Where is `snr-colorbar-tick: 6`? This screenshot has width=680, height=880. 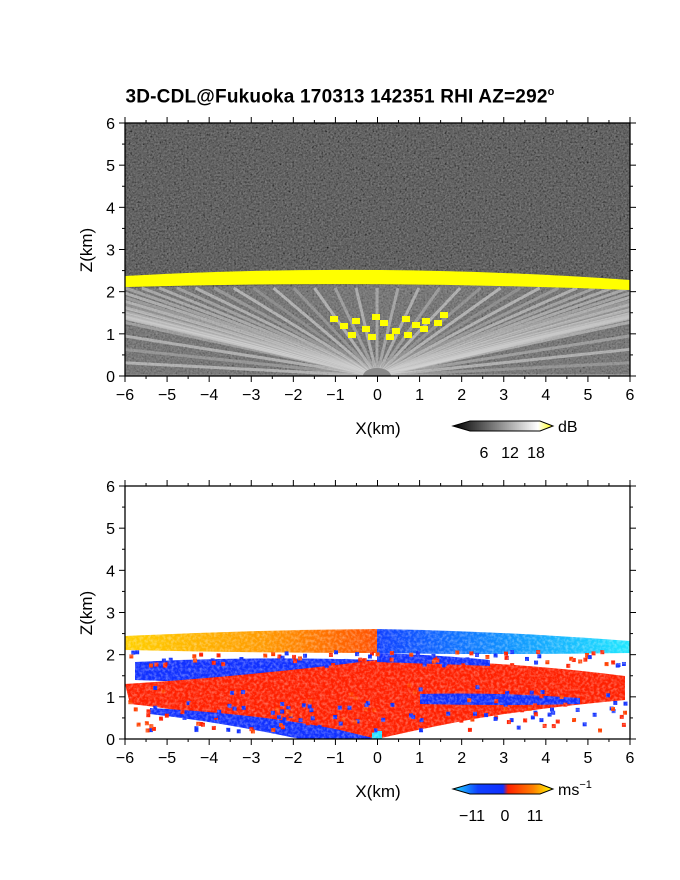 snr-colorbar-tick: 6 is located at coordinates (484, 453).